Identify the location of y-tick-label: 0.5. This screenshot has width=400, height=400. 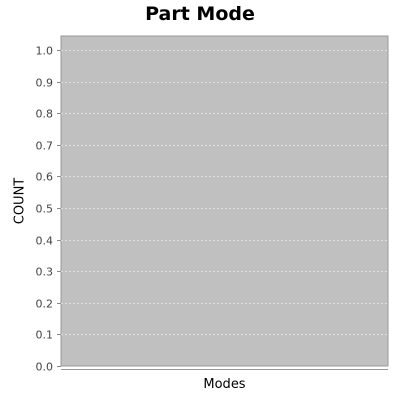
(45, 209).